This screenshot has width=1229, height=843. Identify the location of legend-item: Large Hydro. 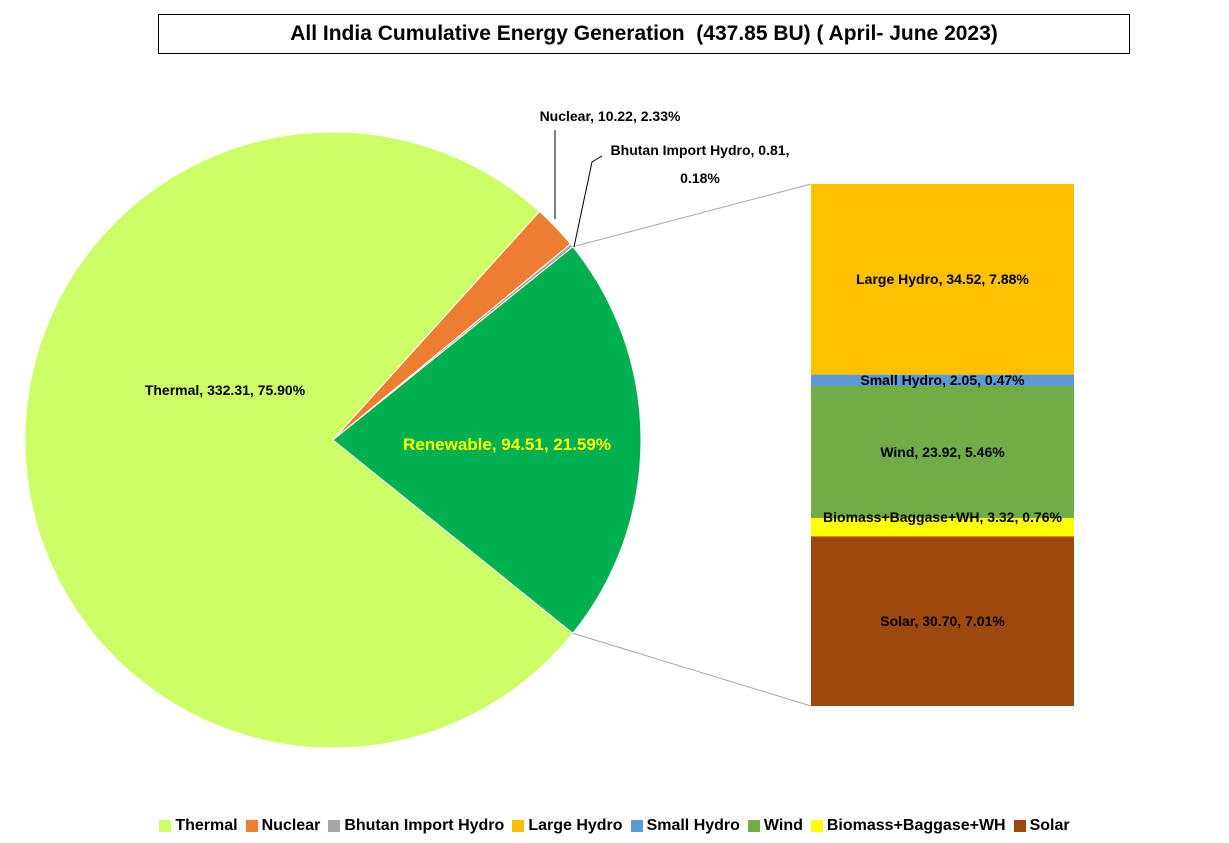
(567, 826).